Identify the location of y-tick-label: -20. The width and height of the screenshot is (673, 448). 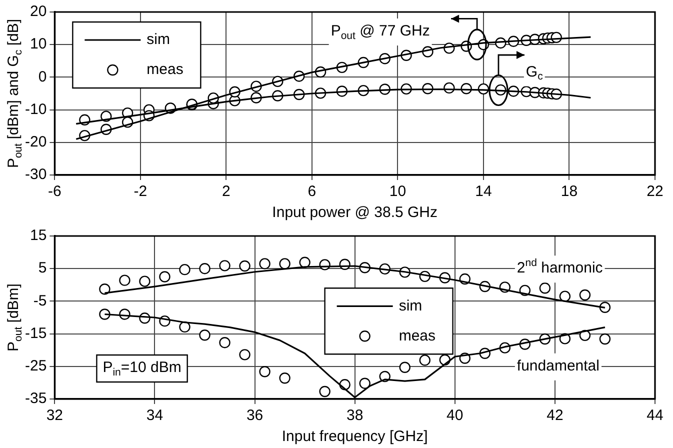
(35, 142).